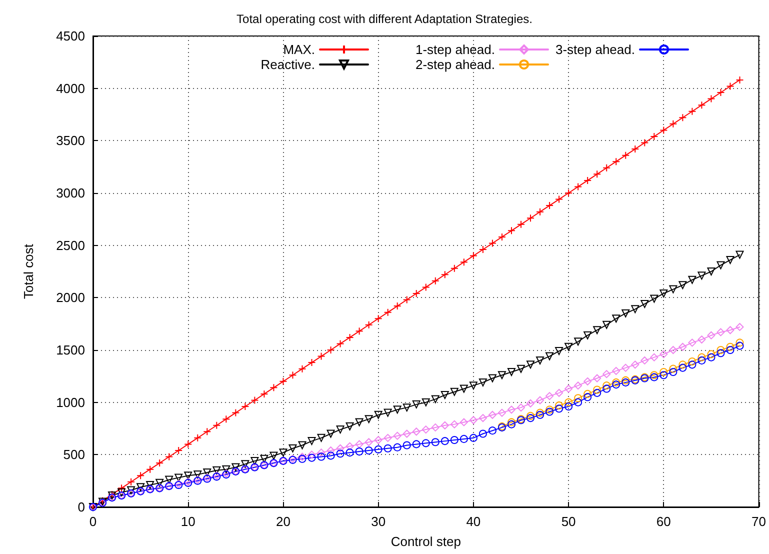 The height and width of the screenshot is (554, 769). I want to click on x-tick-label: 0, so click(93, 521).